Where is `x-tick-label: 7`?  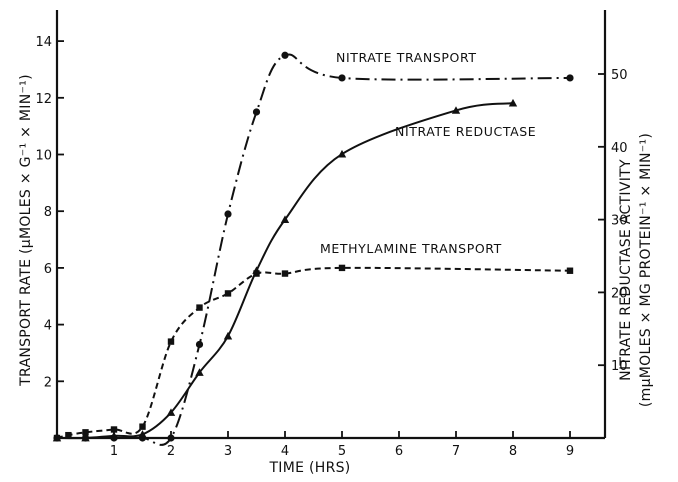 x-tick-label: 7 is located at coordinates (456, 451).